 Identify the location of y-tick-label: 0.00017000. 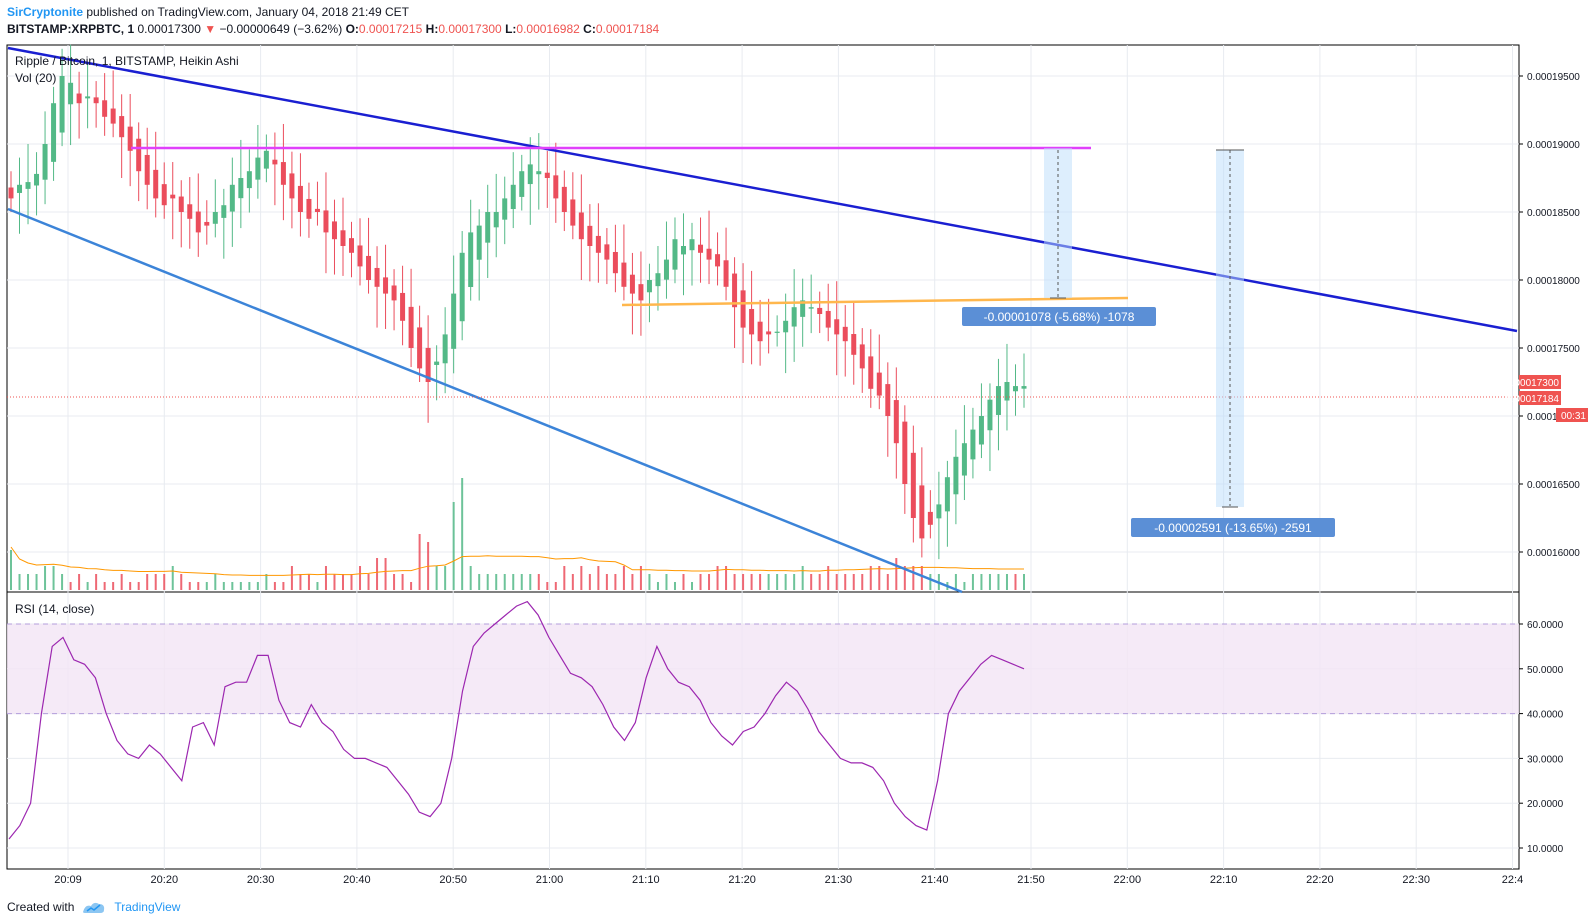
(1553, 417).